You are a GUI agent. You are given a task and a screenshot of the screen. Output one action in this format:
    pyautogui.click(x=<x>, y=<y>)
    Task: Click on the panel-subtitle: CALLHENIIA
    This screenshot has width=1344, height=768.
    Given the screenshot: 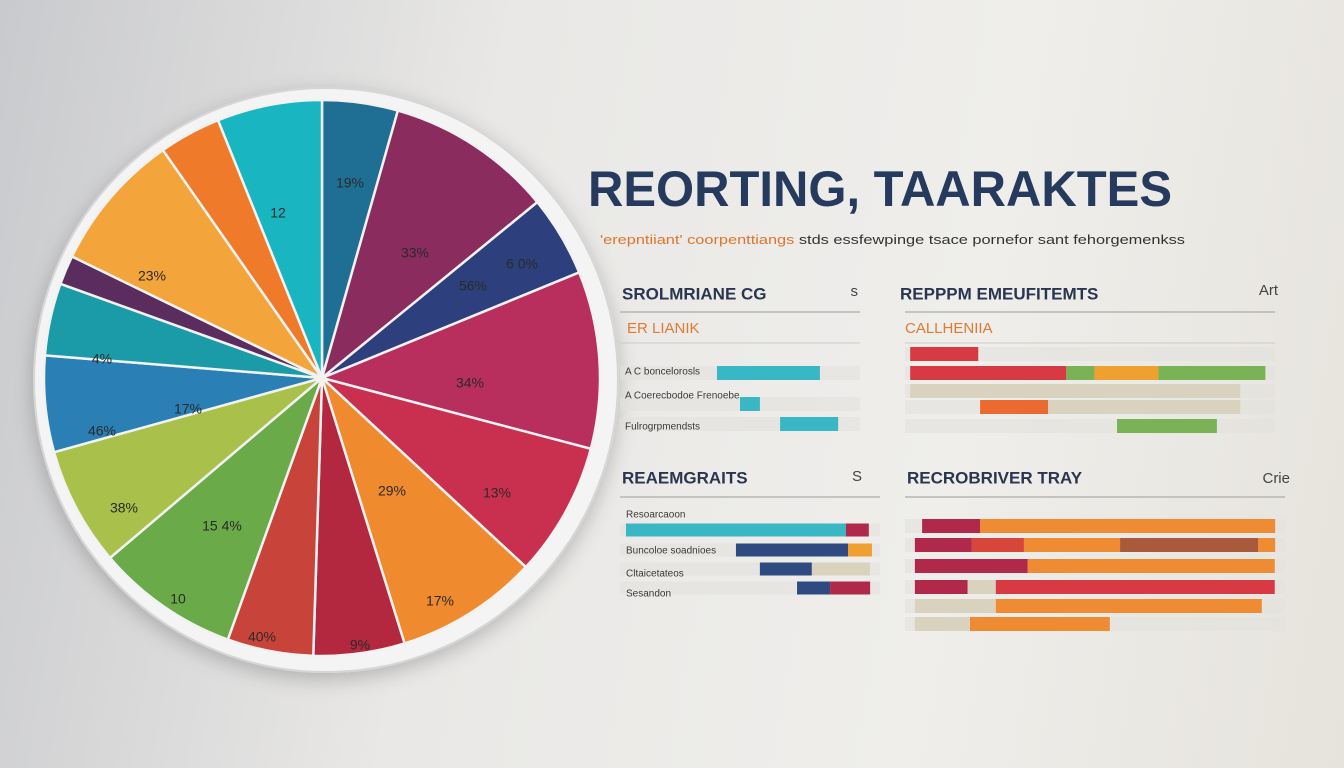 What is the action you would take?
    pyautogui.click(x=949, y=328)
    